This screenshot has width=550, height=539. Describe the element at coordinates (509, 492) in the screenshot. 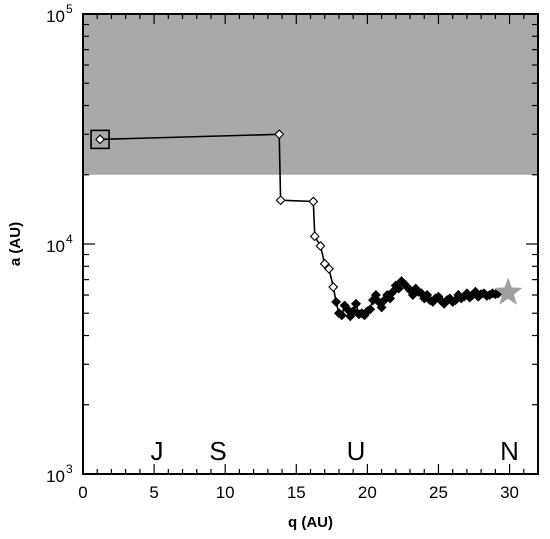

I see `x-tick-label: 30` at that location.